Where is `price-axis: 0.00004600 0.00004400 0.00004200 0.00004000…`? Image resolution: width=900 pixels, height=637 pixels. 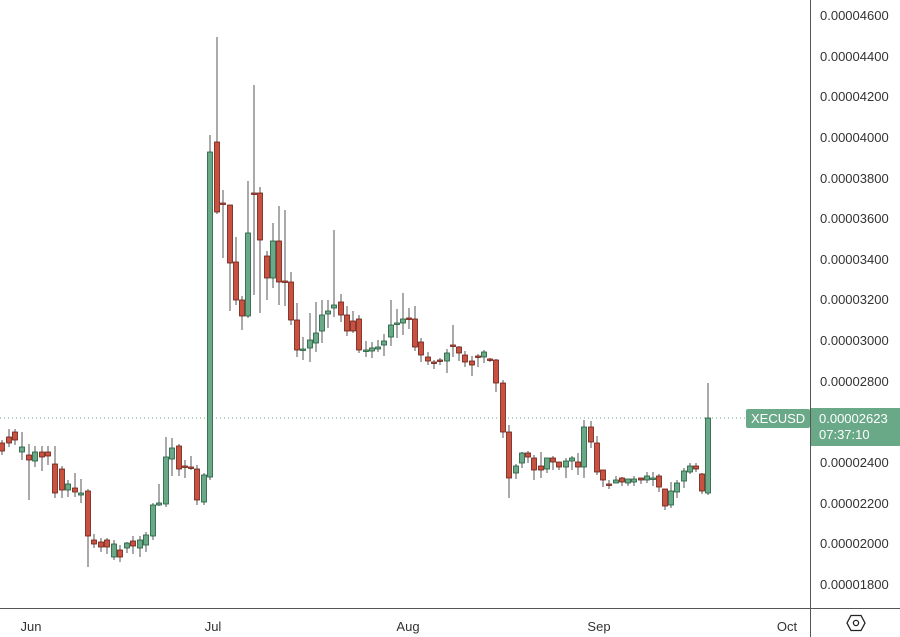 price-axis: 0.00004600 0.00004400 0.00004200 0.00004000… is located at coordinates (855, 304).